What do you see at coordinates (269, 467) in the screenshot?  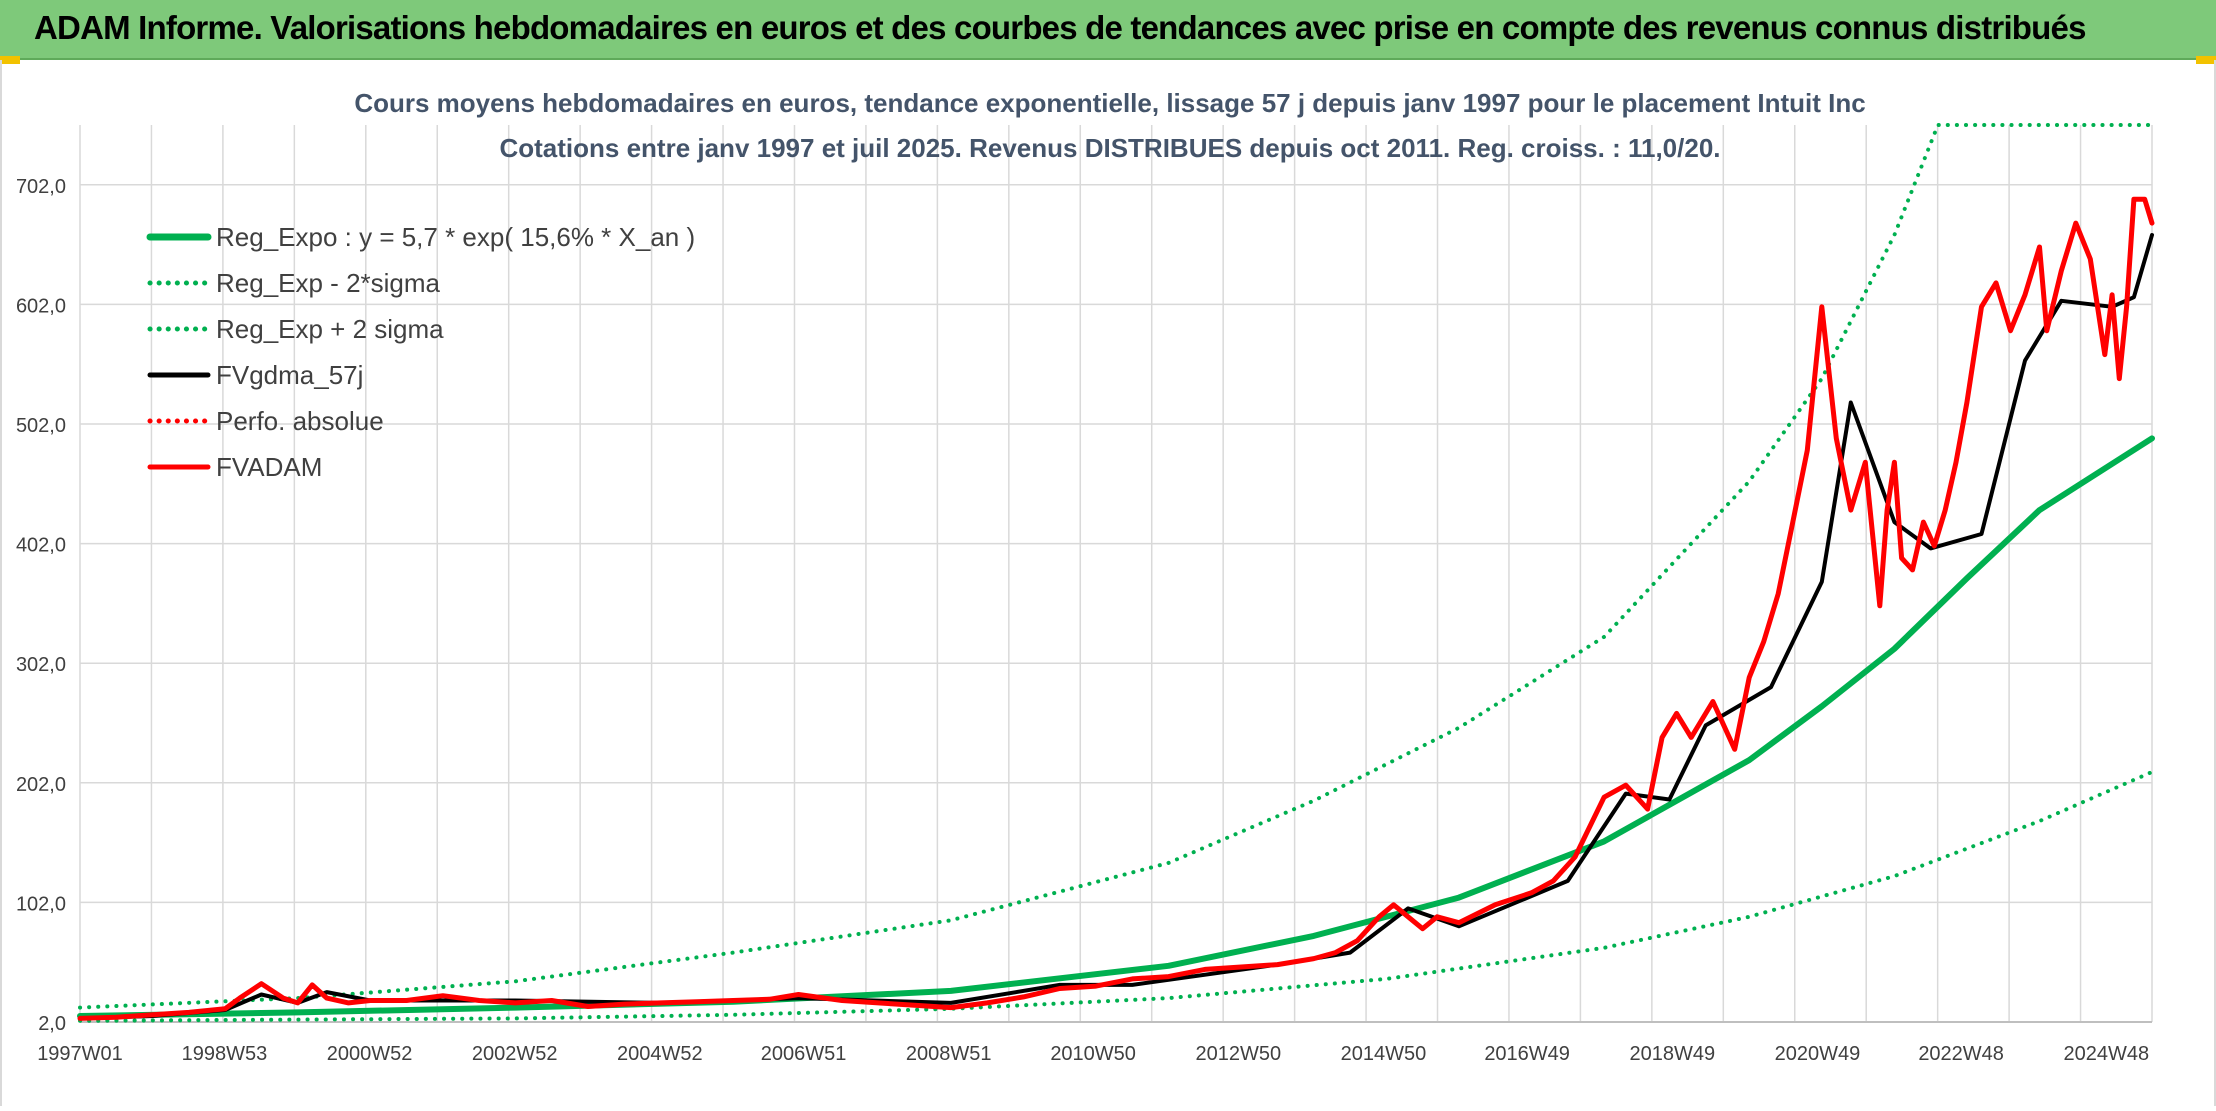 I see `legend-label-fvadam: FVADAM` at bounding box center [269, 467].